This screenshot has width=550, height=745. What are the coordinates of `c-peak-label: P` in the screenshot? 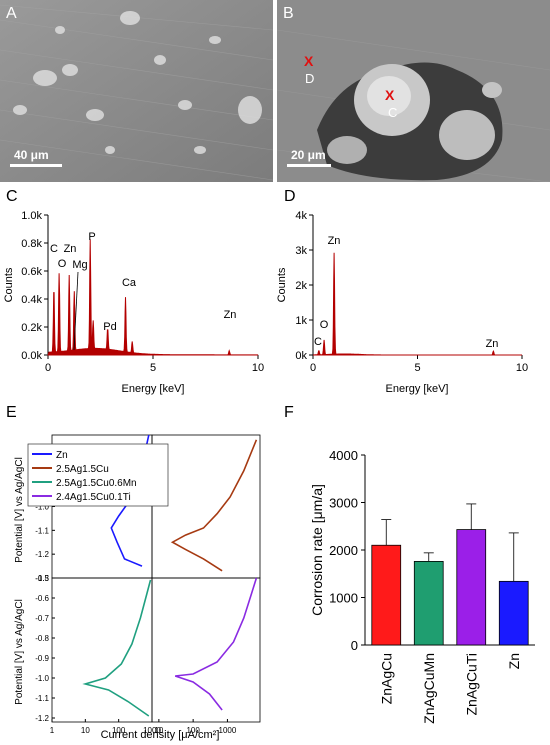 It's located at (91, 237).